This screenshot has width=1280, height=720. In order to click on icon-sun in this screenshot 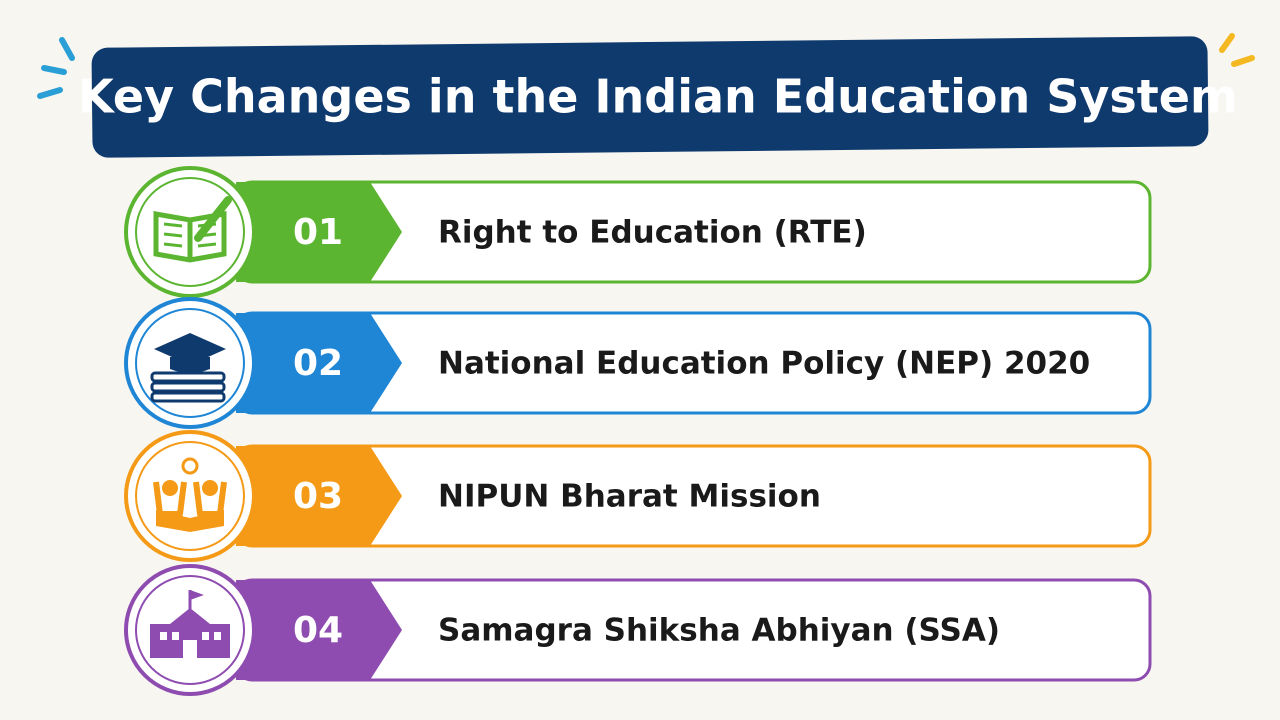, I will do `click(190, 466)`.